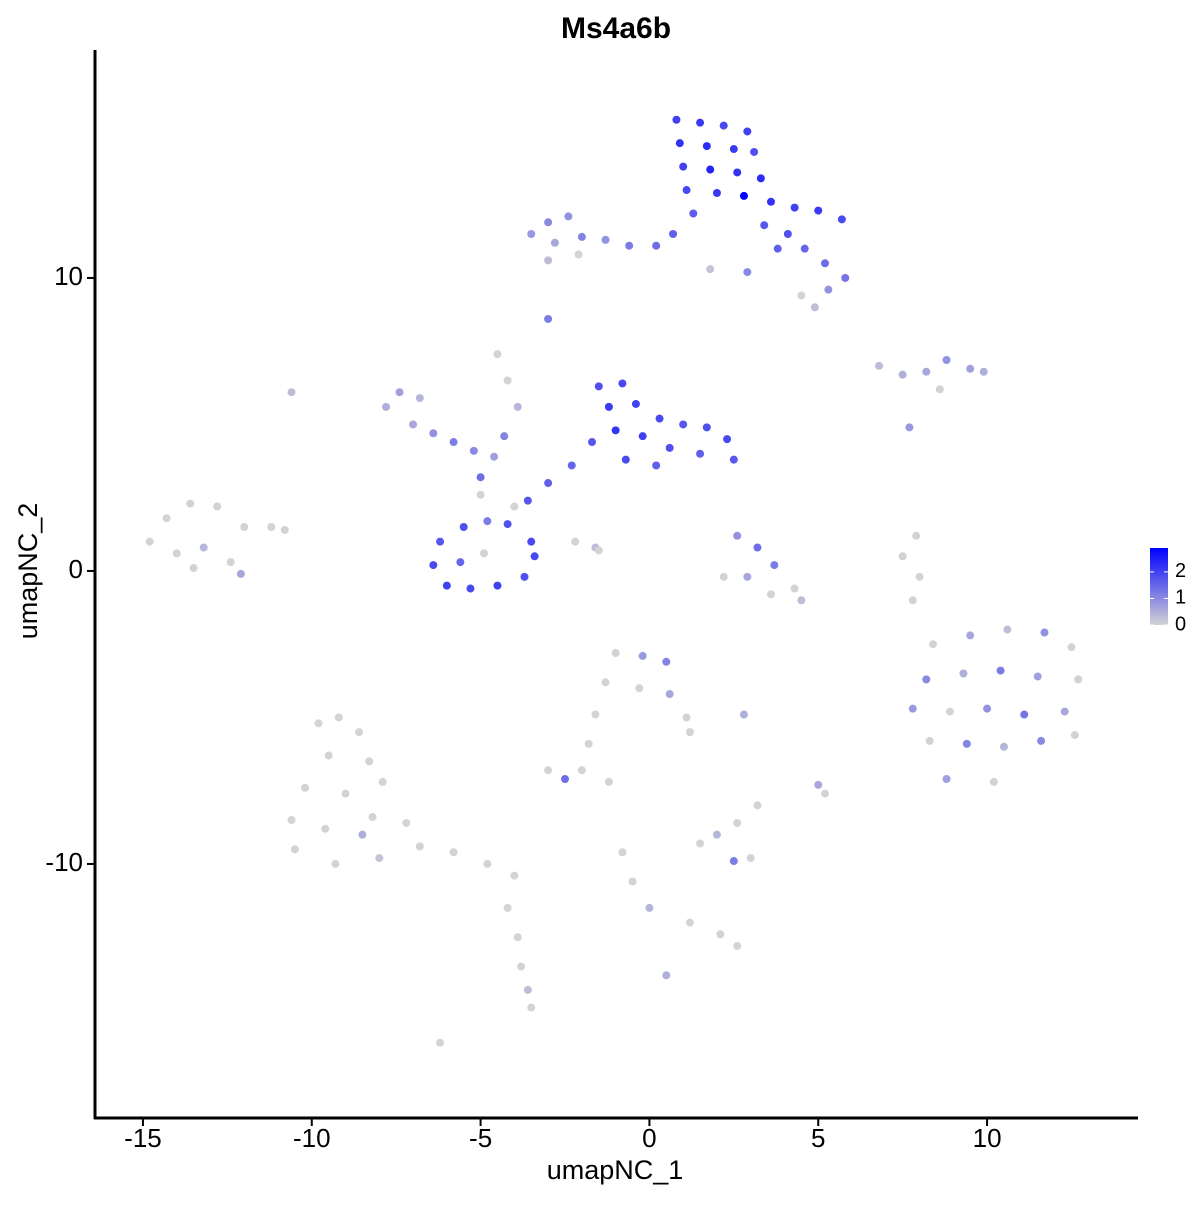 The width and height of the screenshot is (1200, 1205). Describe the element at coordinates (76, 569) in the screenshot. I see `y-tick-label: 0` at that location.